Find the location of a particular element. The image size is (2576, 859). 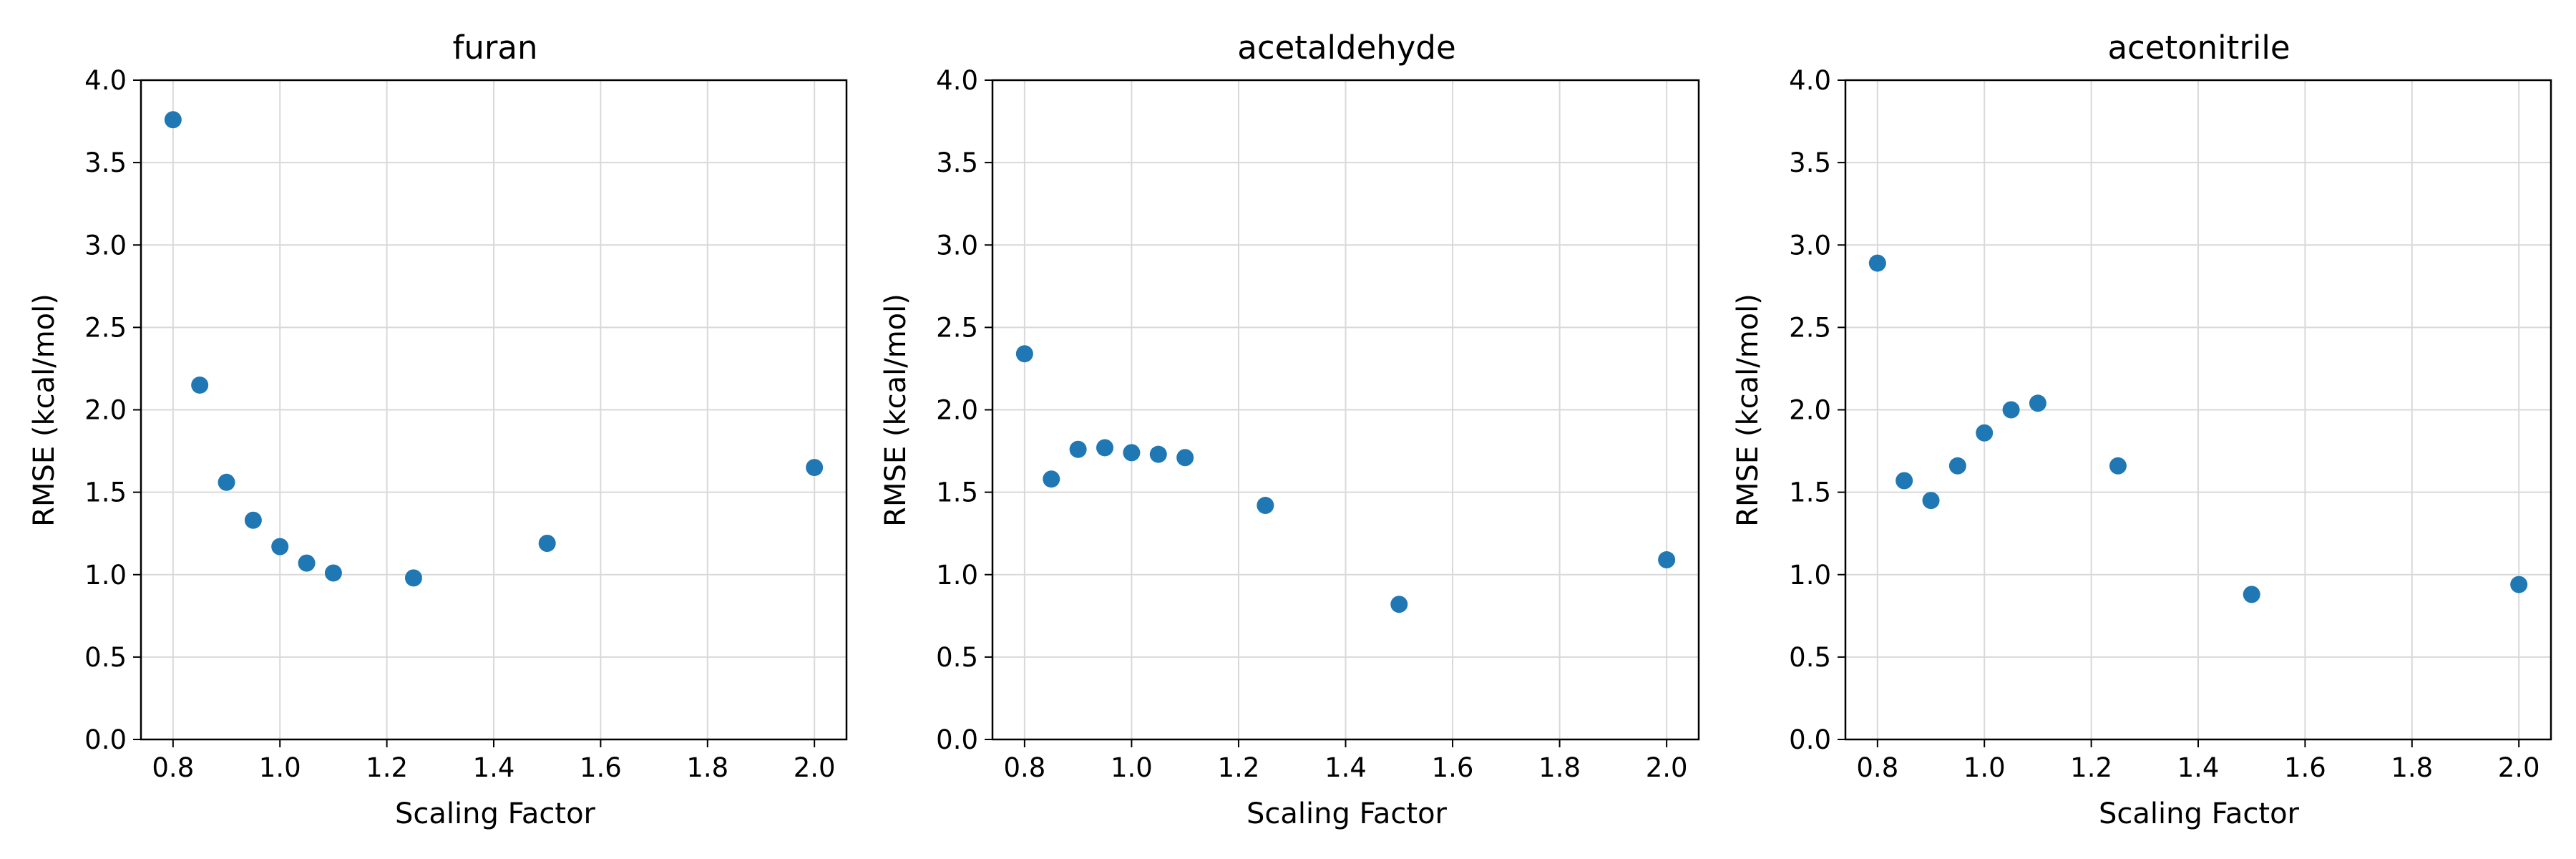

panel-title: furan is located at coordinates (495, 48).